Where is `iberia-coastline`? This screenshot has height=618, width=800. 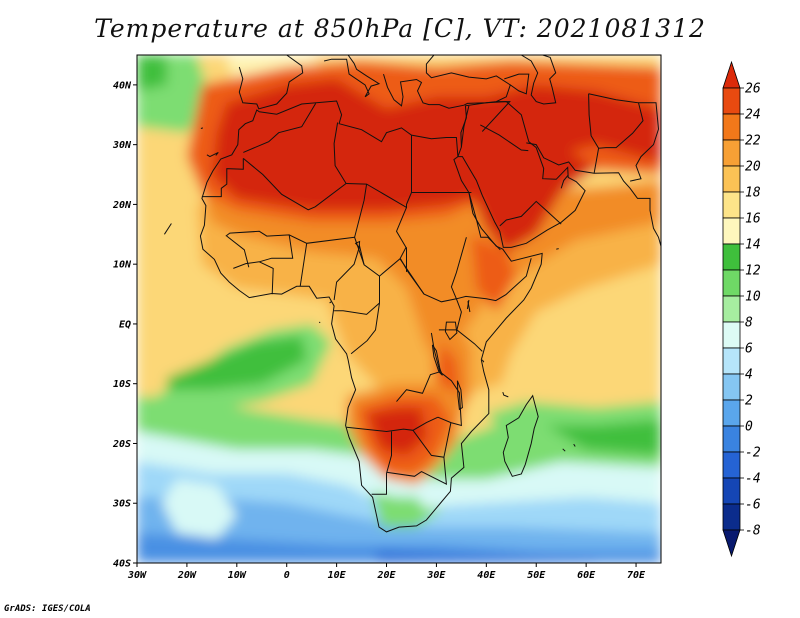 iberia-coastline is located at coordinates (271, 82).